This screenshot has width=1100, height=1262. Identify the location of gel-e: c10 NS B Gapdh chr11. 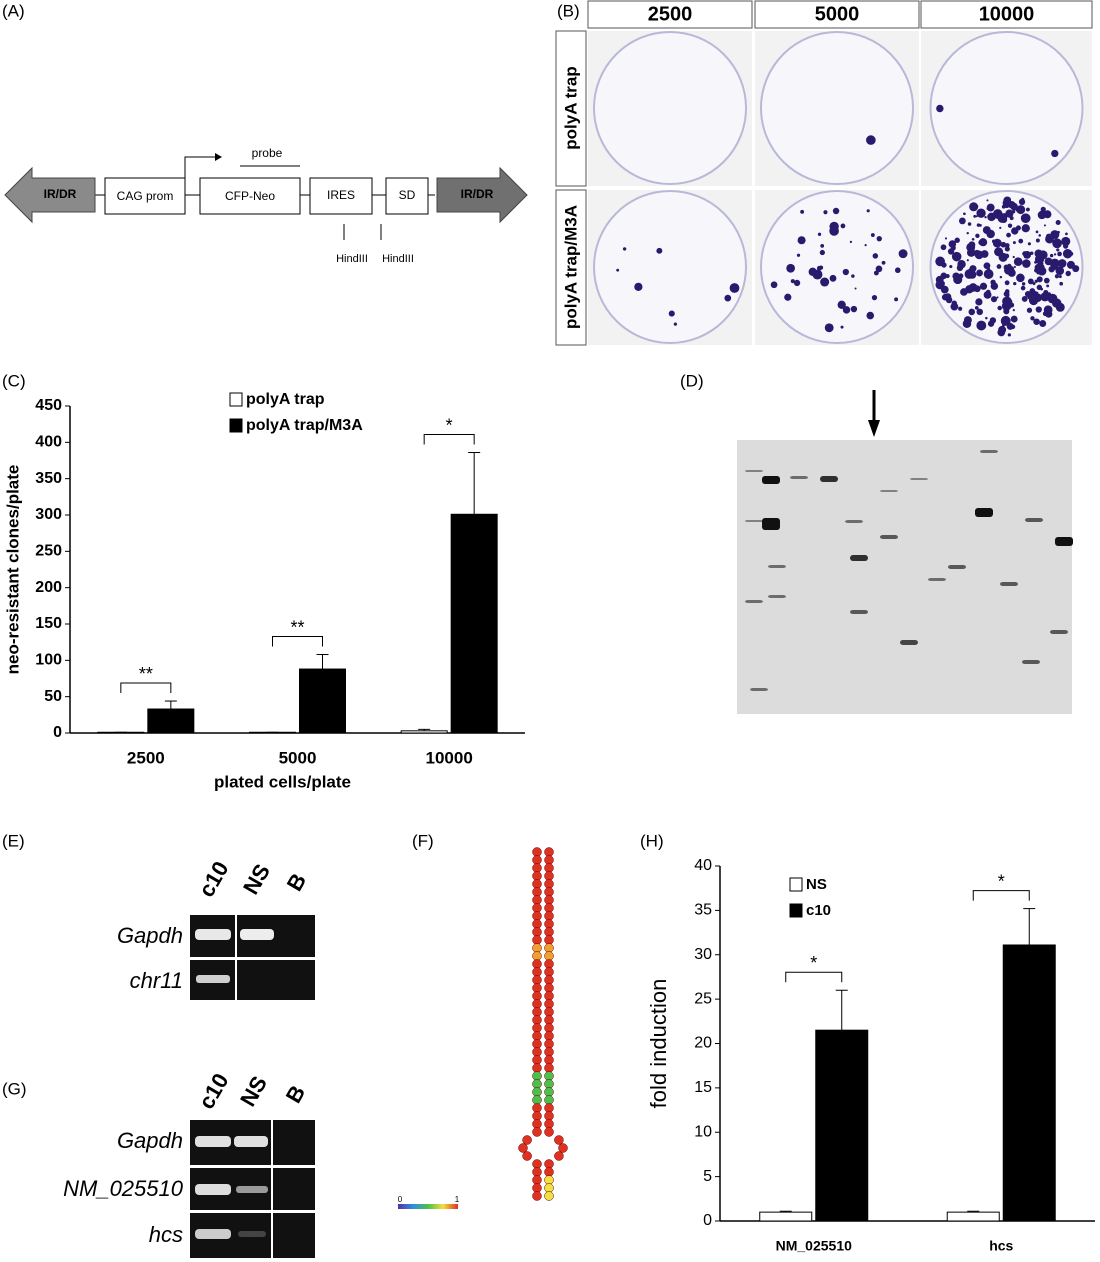
(216, 928).